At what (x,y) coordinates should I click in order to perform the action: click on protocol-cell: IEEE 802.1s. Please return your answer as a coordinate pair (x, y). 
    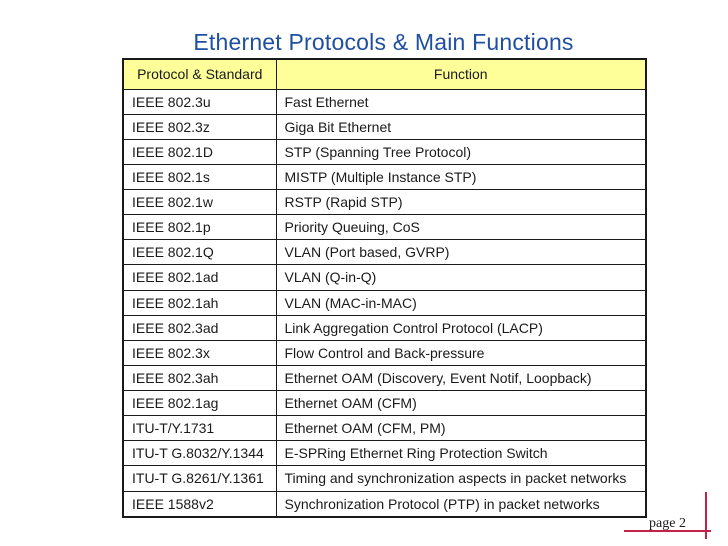
    Looking at the image, I should click on (199, 177).